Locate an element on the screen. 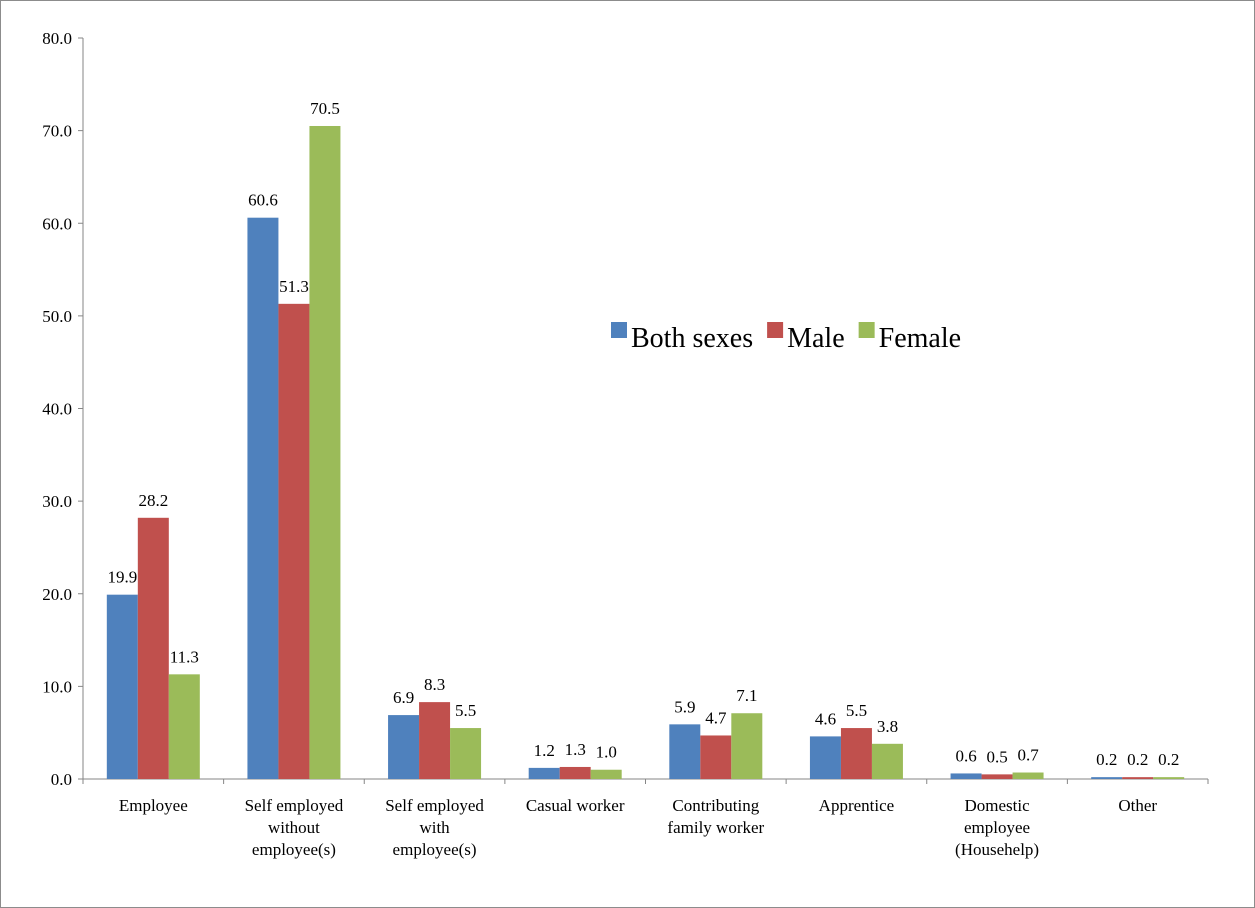 The width and height of the screenshot is (1255, 908). x-category-label-line: with is located at coordinates (434, 827).